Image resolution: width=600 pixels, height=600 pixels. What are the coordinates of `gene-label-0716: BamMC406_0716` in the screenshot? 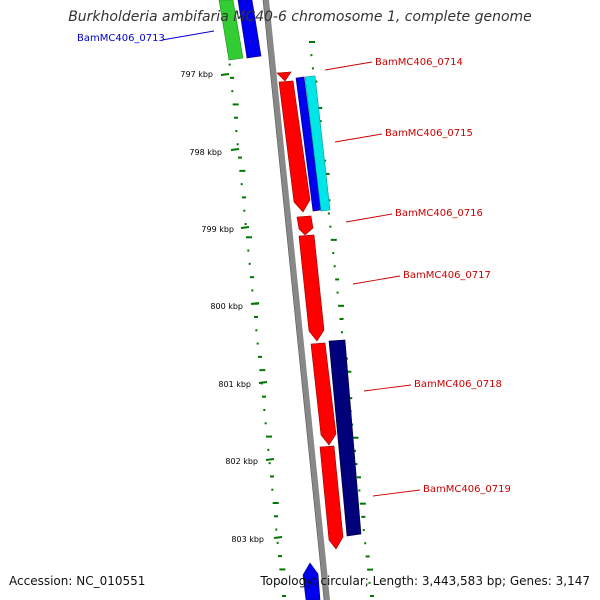 It's located at (439, 213).